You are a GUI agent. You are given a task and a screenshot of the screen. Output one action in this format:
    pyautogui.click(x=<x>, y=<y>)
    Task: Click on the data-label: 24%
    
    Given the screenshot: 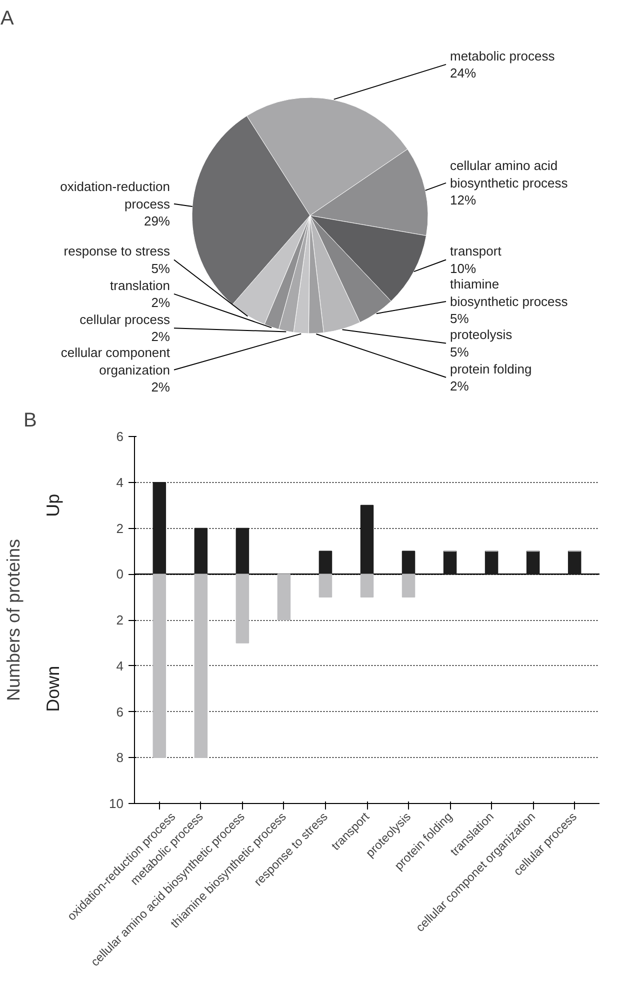 What is the action you would take?
    pyautogui.click(x=463, y=73)
    